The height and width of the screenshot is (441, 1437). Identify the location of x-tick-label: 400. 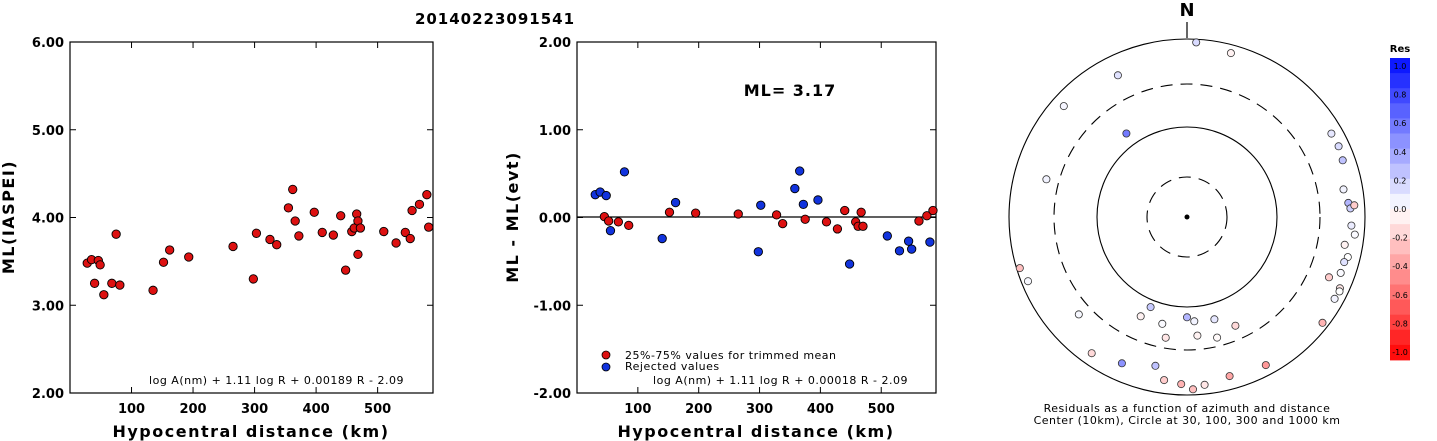
(820, 409).